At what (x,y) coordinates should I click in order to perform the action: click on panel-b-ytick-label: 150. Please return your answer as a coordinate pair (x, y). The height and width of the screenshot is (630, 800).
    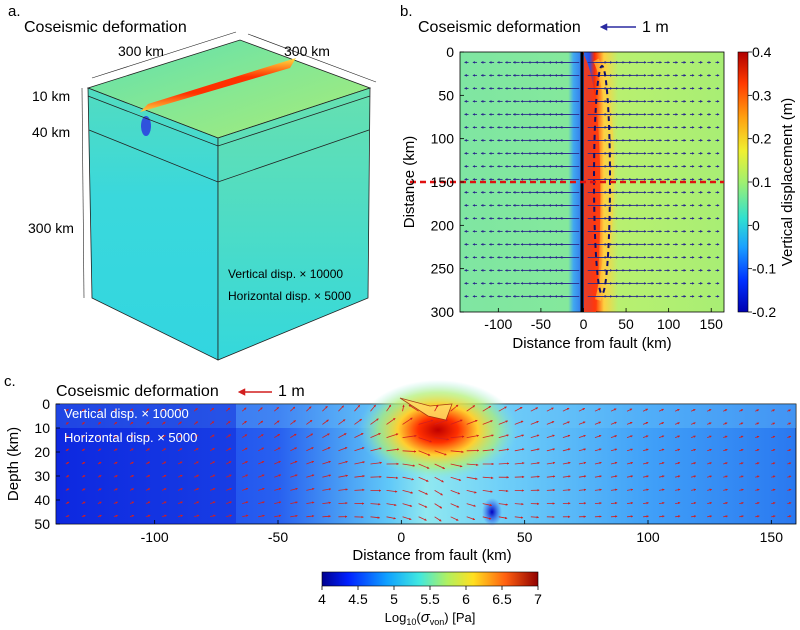
    Looking at the image, I should click on (443, 182).